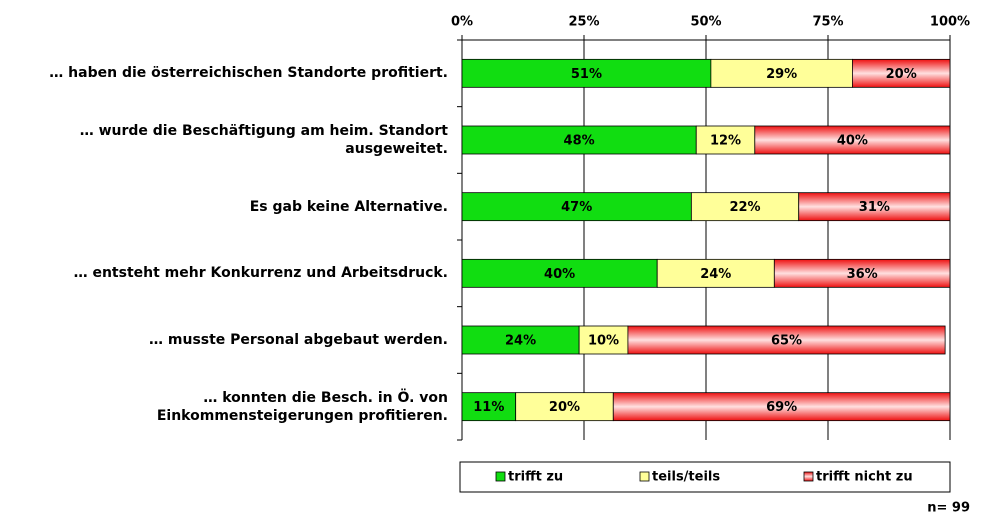 This screenshot has height=521, width=988. What do you see at coordinates (864, 477) in the screenshot?
I see `legend-label: trifft nicht zu` at bounding box center [864, 477].